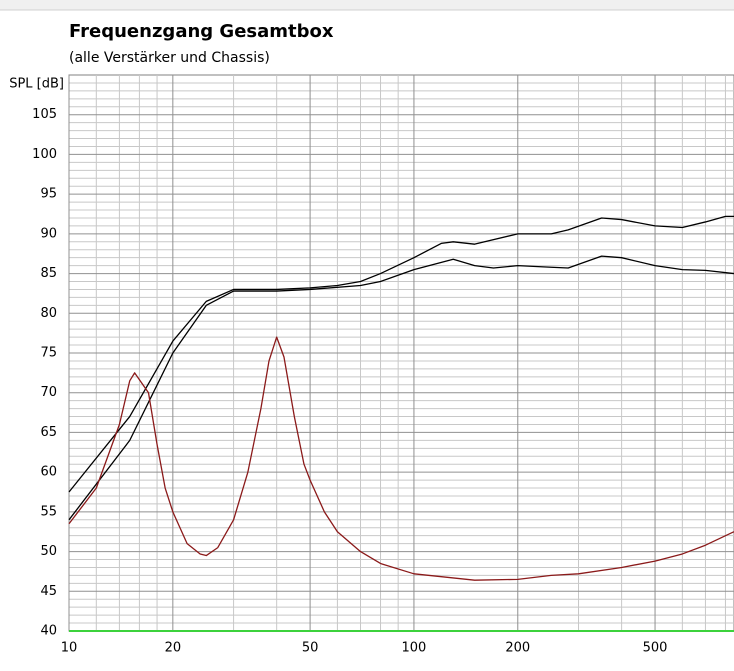  I want to click on y-tick-label: 100, so click(44, 154).